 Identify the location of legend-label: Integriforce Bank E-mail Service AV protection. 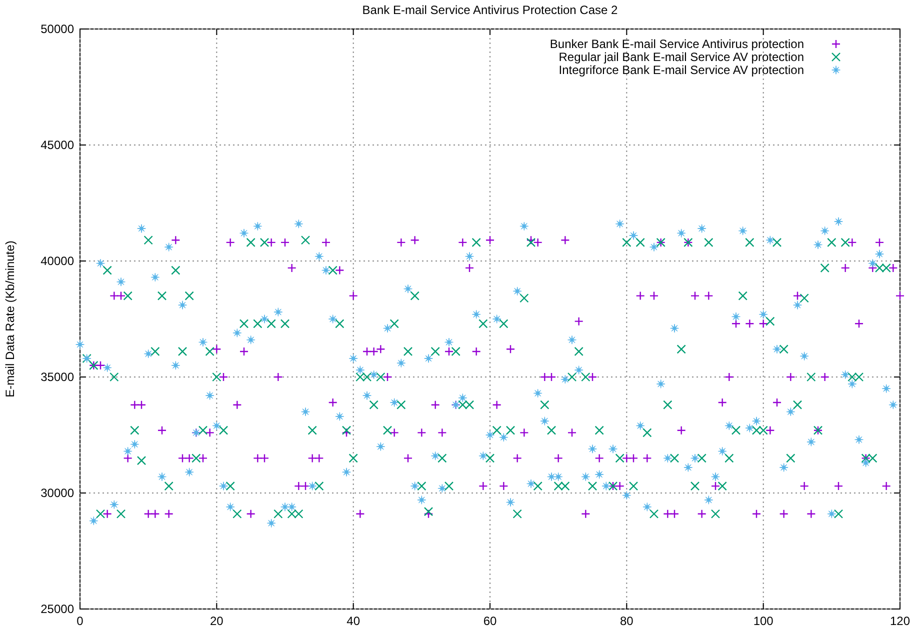
(681, 70).